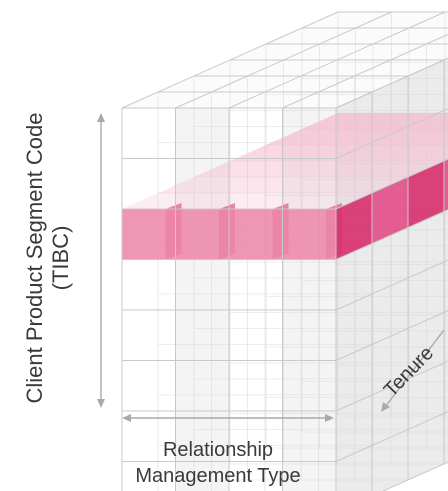  Describe the element at coordinates (34, 257) in the screenshot. I see `vertical-axis-label-line1: Client Product Segment Code` at that location.